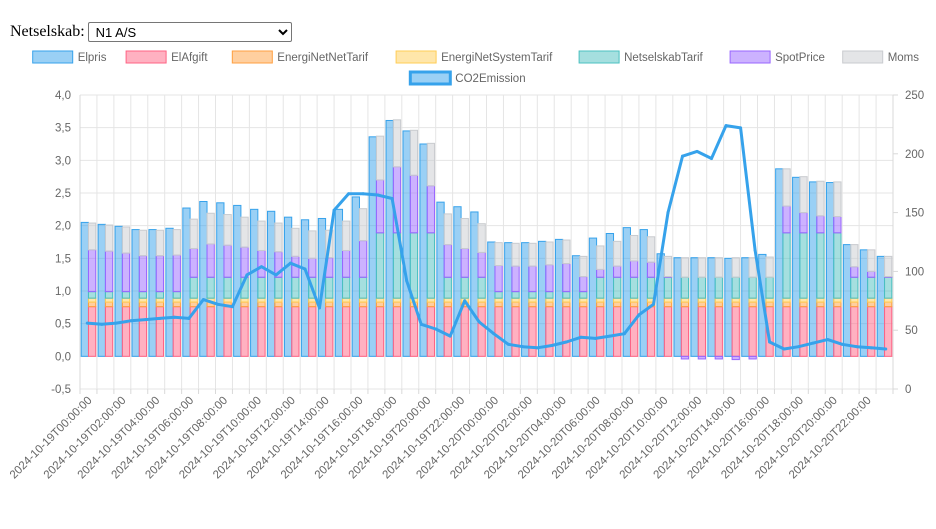 This screenshot has height=529, width=936. What do you see at coordinates (189, 32) in the screenshot?
I see `netselskab-select: N1 A/S` at bounding box center [189, 32].